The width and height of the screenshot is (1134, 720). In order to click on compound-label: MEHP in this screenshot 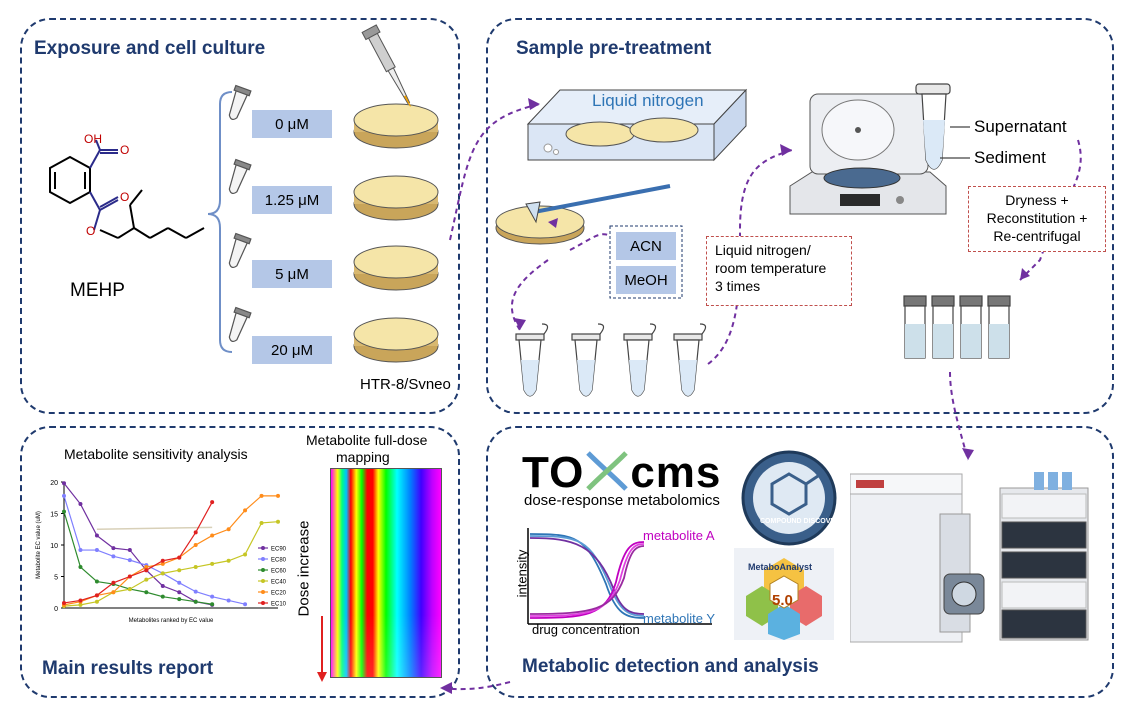, I will do `click(97, 290)`.